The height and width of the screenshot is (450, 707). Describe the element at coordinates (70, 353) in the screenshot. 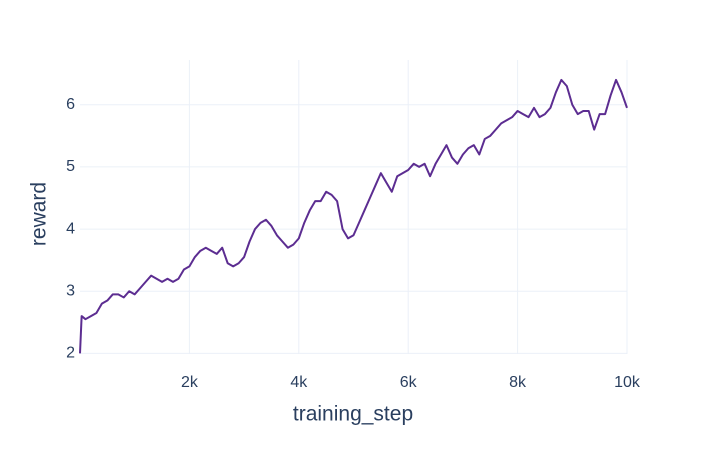

I see `y-tick-label: 2` at that location.